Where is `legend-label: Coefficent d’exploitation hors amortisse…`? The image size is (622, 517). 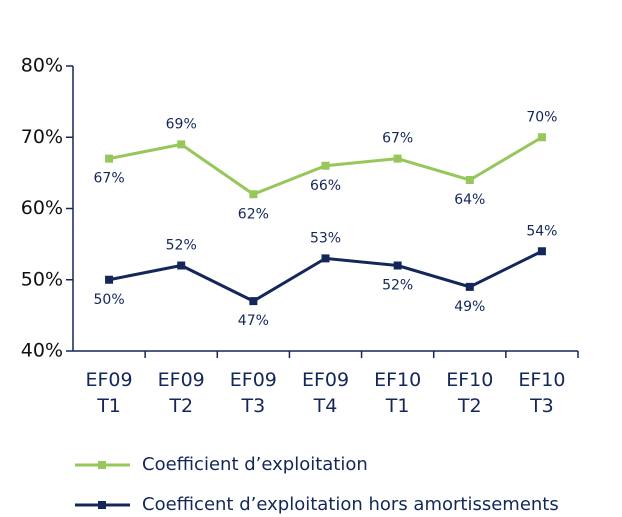
legend-label: Coefficent d’exploitation hors amortisse… is located at coordinates (350, 504).